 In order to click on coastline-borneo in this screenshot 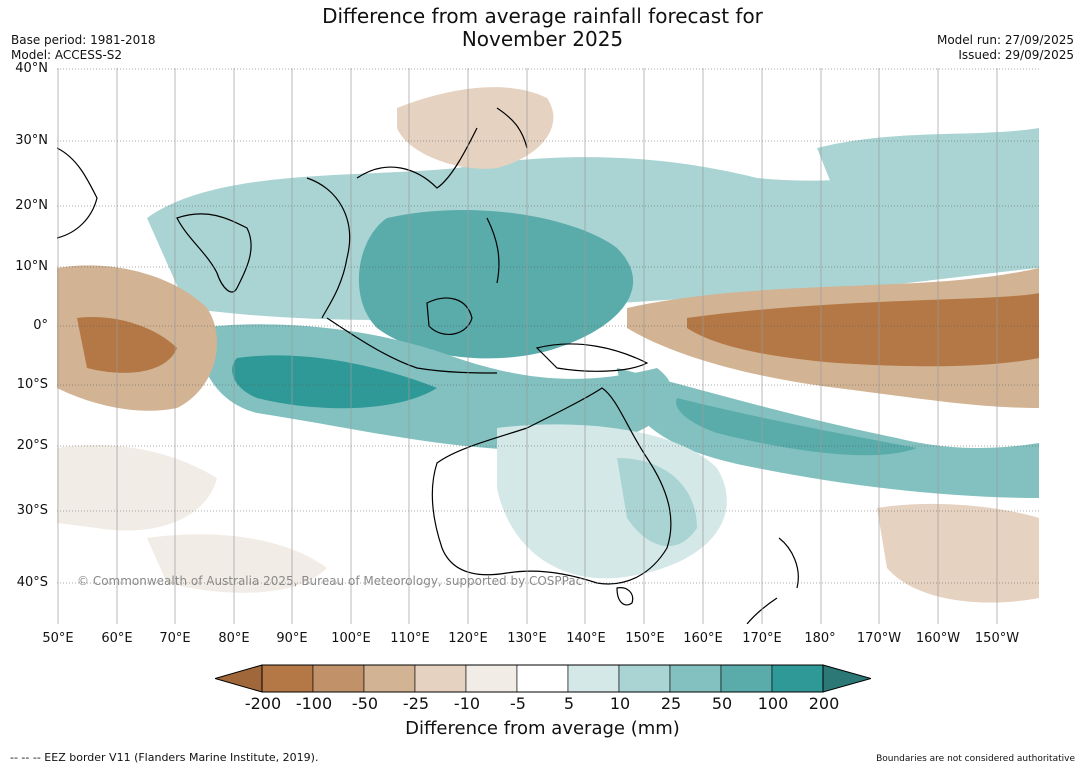, I will do `click(449, 316)`.